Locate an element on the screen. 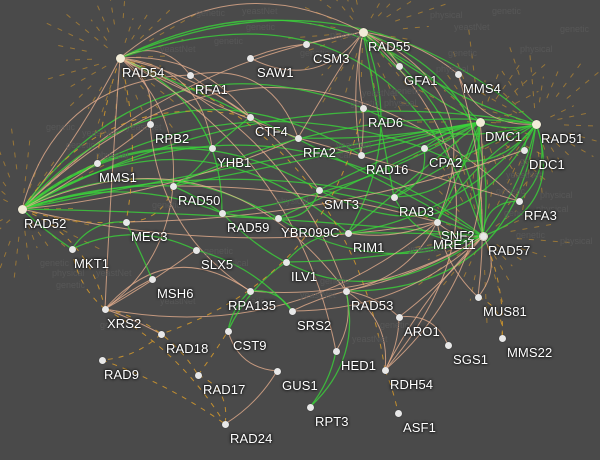  node-rad24 is located at coordinates (225, 424).